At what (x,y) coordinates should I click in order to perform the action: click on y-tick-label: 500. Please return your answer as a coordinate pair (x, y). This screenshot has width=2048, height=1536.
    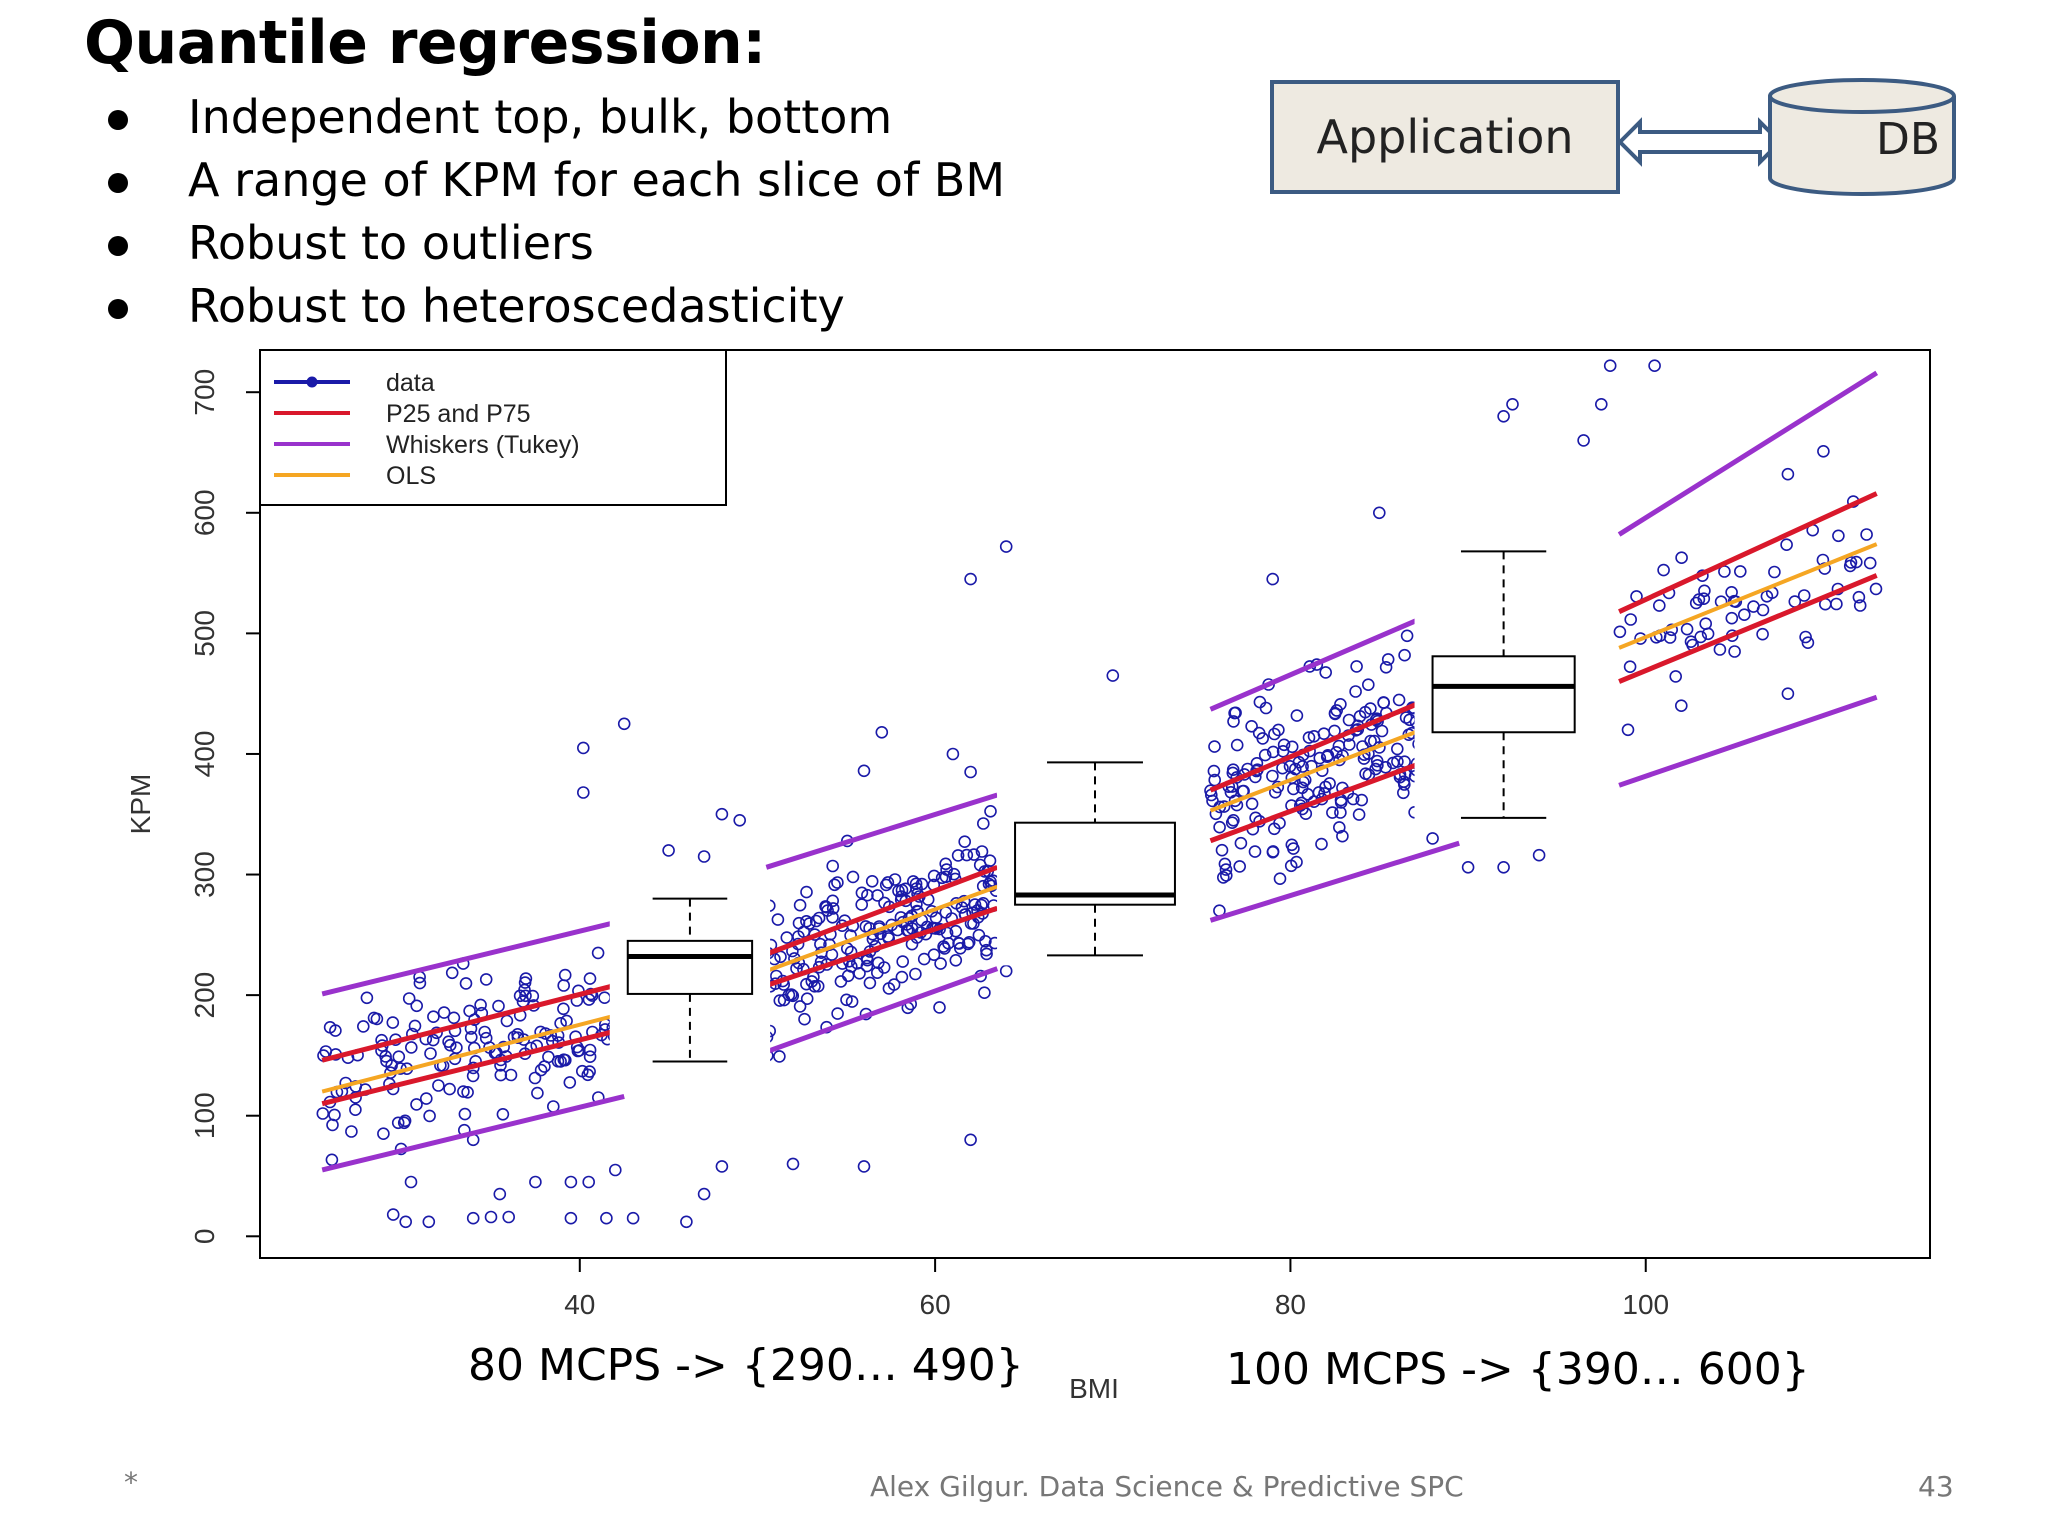
    Looking at the image, I should click on (204, 633).